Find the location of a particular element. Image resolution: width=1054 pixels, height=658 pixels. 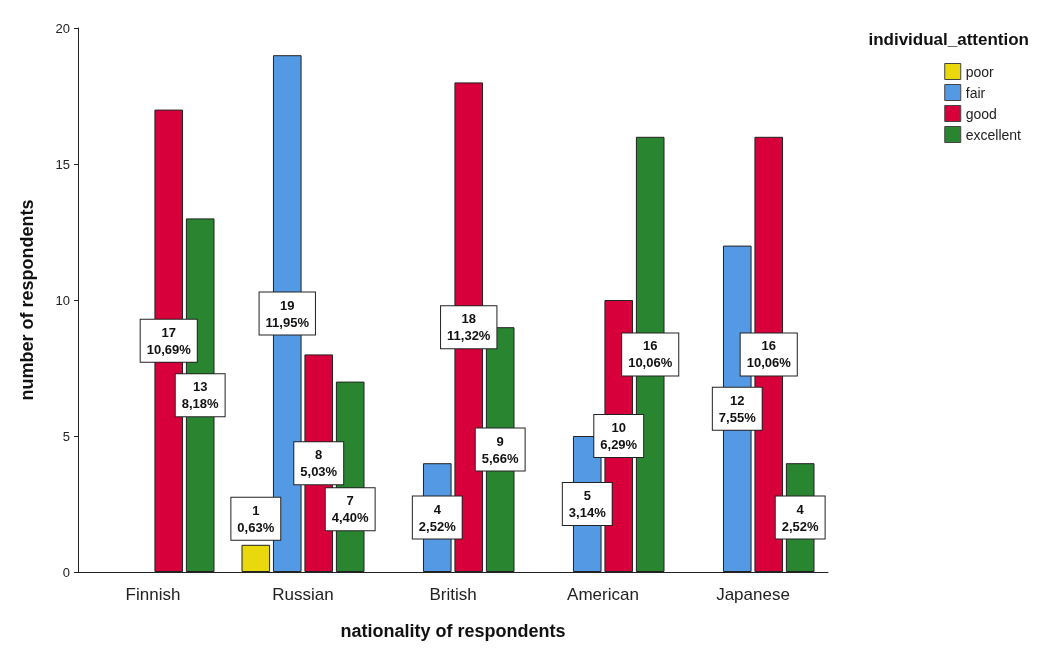

x-tick-label: Russian is located at coordinates (303, 594).